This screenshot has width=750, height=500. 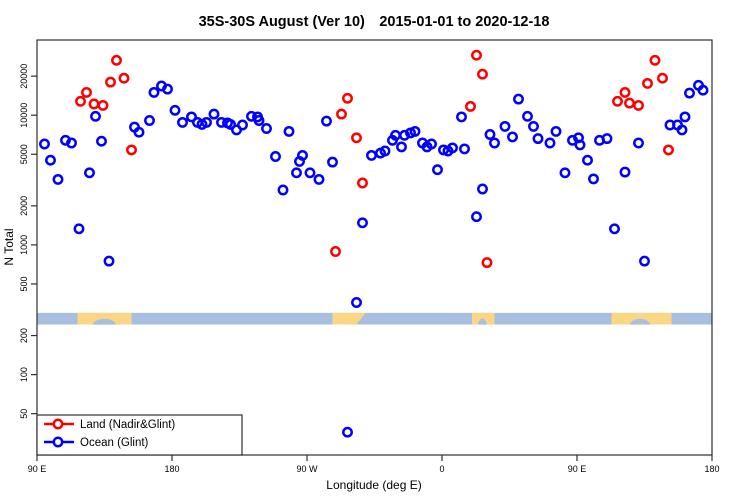 What do you see at coordinates (24, 76) in the screenshot?
I see `y-tick-label: 20000` at bounding box center [24, 76].